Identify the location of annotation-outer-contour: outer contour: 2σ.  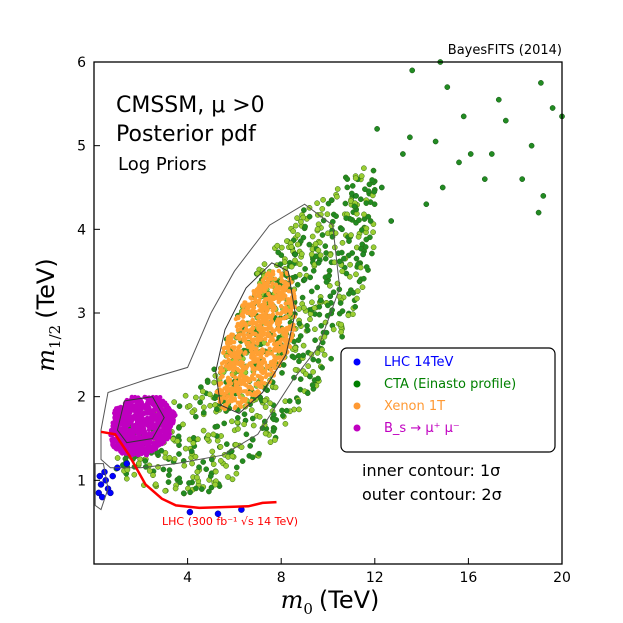
(432, 494).